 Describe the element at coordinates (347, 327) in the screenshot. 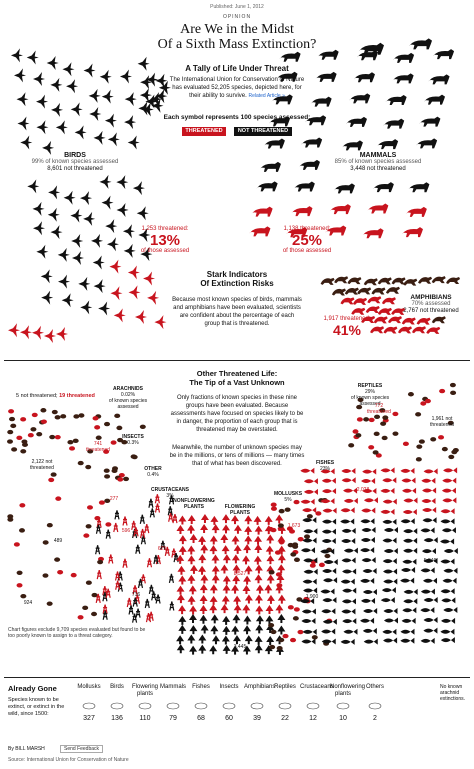

I see `amphibians-threat-label: 1,917 threatened: 41%` at that location.